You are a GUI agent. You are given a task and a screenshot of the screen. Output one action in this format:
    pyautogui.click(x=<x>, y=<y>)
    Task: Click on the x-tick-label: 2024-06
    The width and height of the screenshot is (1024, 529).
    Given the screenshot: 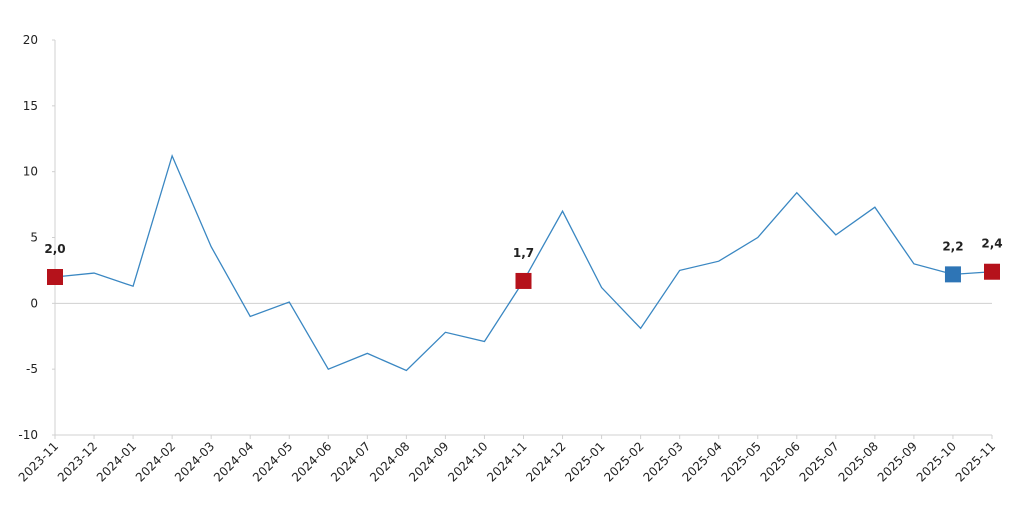 What is the action you would take?
    pyautogui.click(x=311, y=461)
    